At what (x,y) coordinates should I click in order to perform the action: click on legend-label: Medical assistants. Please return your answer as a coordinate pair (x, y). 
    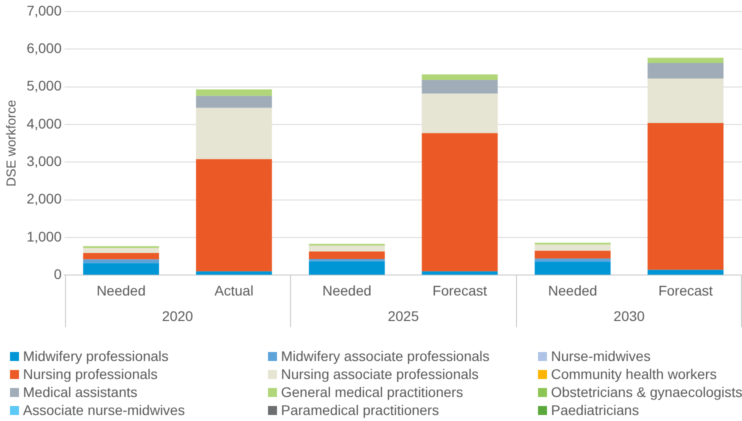
    Looking at the image, I should click on (80, 392).